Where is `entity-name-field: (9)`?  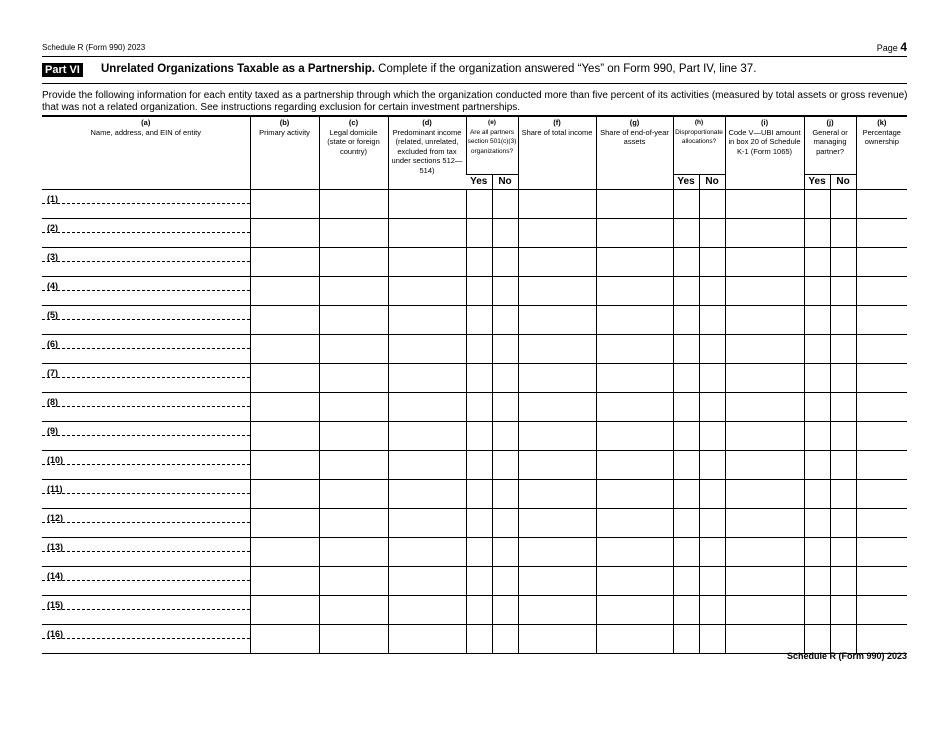
entity-name-field: (9) is located at coordinates (146, 436).